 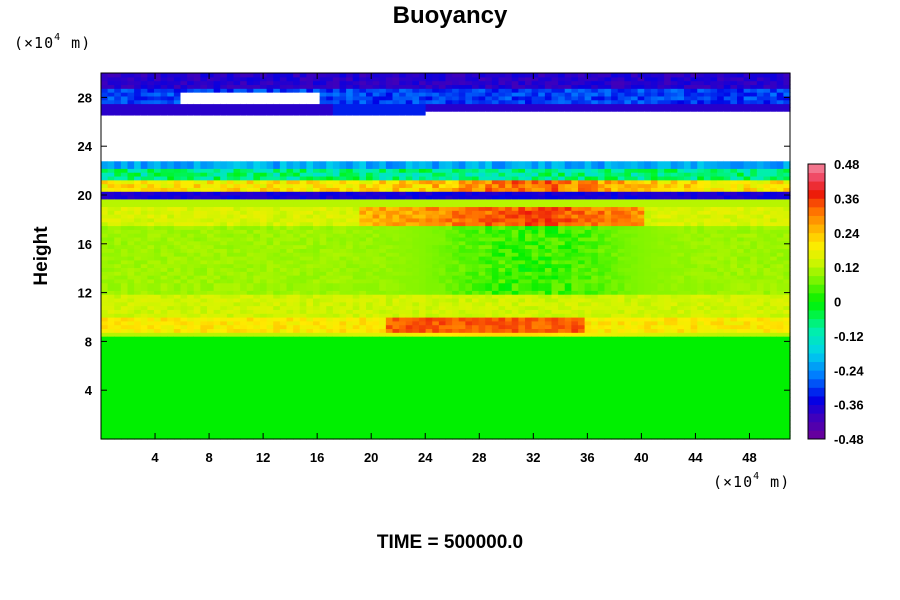 I want to click on colorbar-tick-label: 0.48, so click(x=846, y=164).